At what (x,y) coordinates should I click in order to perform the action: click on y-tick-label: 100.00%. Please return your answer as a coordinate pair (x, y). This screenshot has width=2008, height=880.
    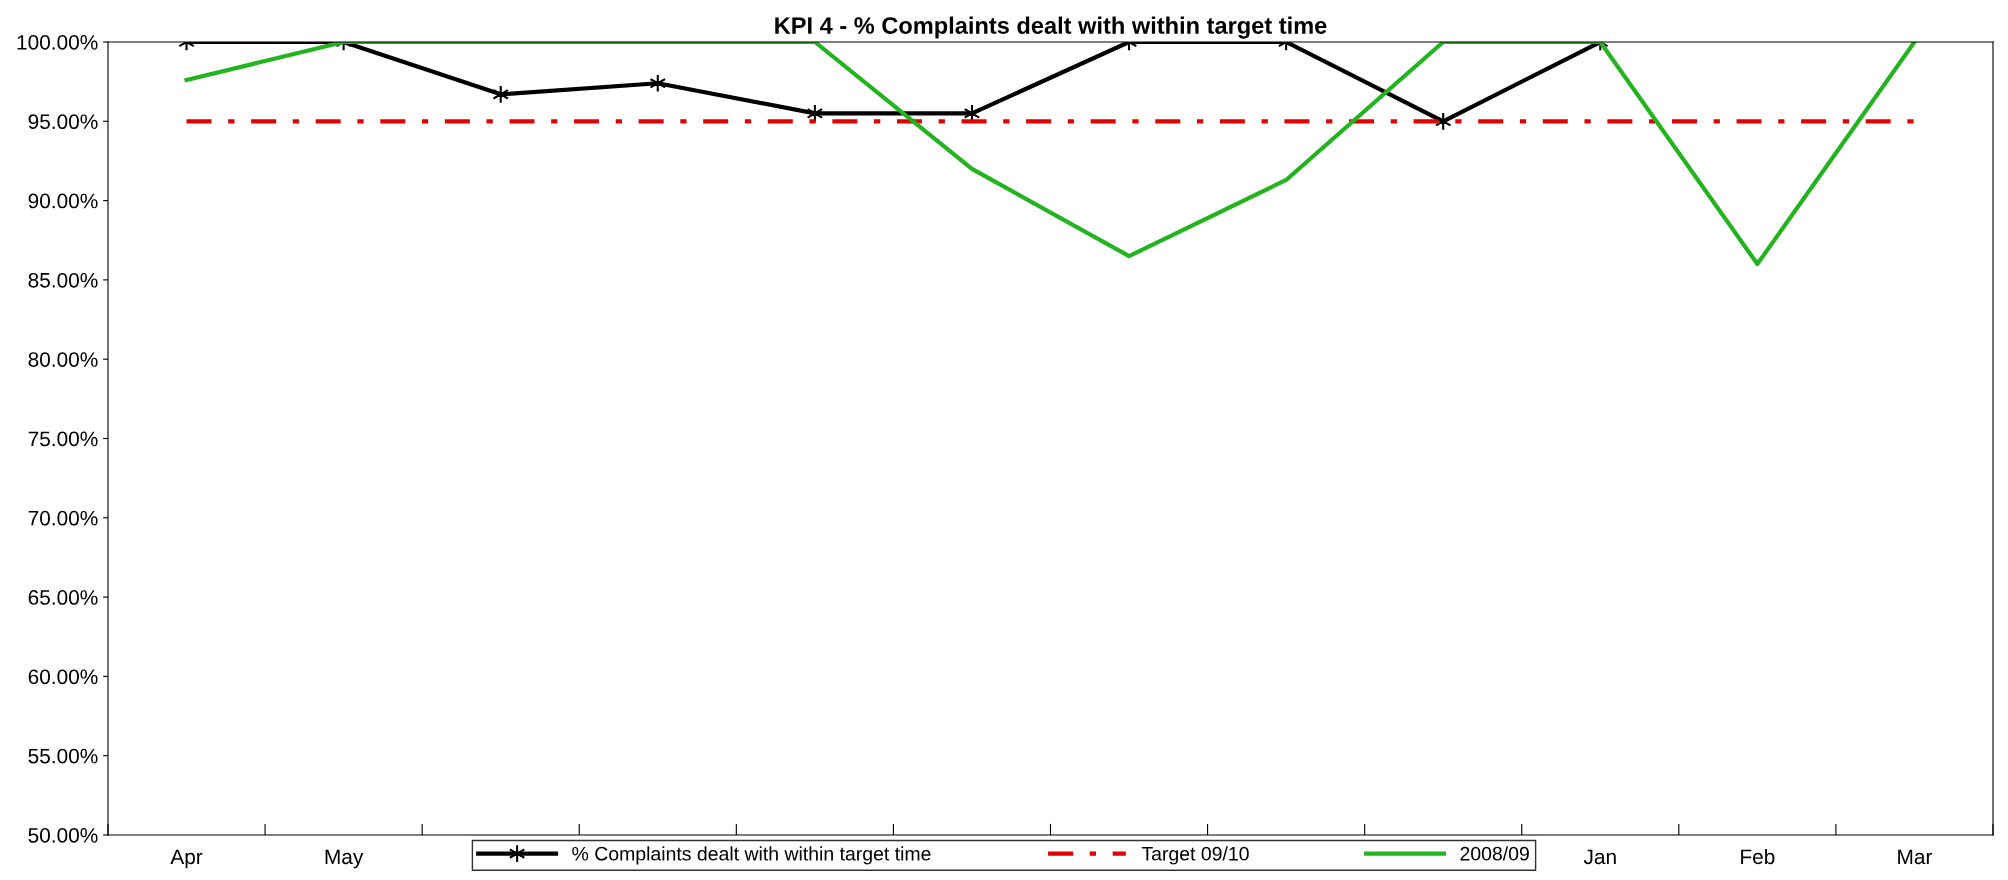
    Looking at the image, I should click on (57, 42).